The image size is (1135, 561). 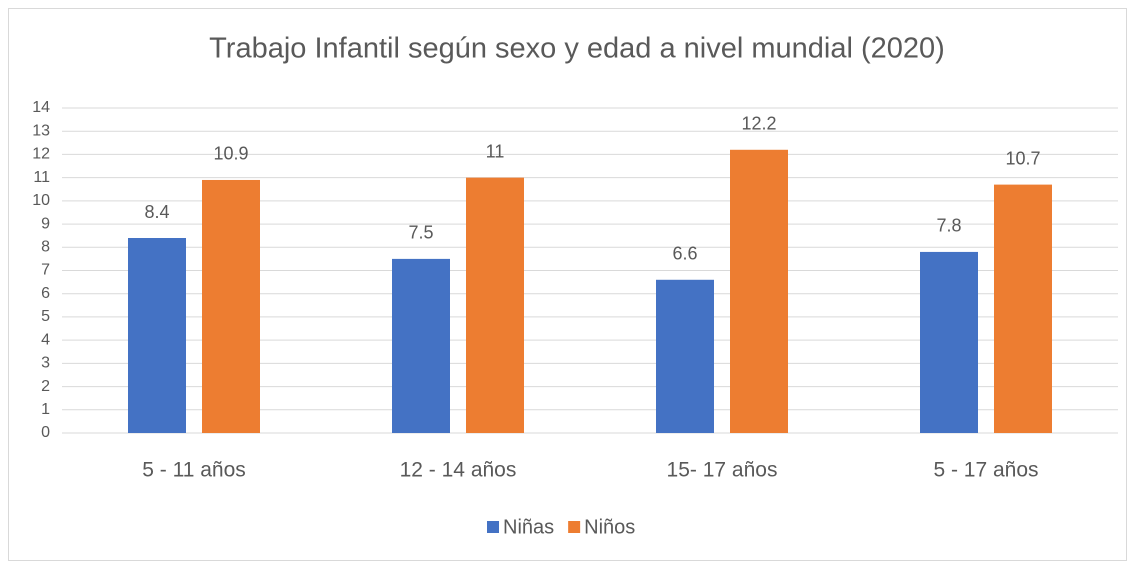 What do you see at coordinates (985, 470) in the screenshot?
I see `x-tick-label: 5 - 17 años` at bounding box center [985, 470].